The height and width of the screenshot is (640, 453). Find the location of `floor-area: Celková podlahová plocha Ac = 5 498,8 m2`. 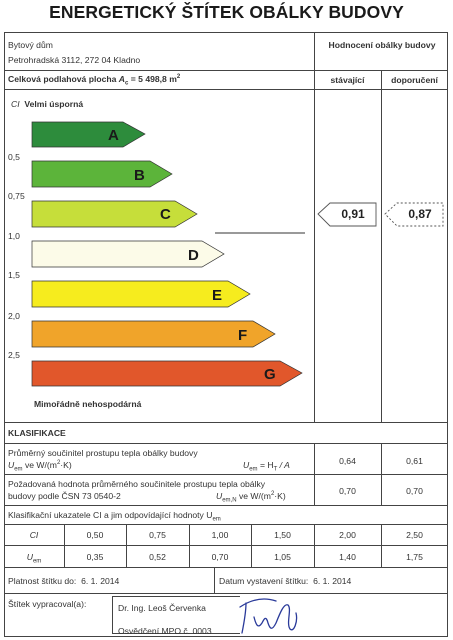

floor-area: Celková podlahová plocha Ac = 5 498,8 m2 is located at coordinates (94, 80).